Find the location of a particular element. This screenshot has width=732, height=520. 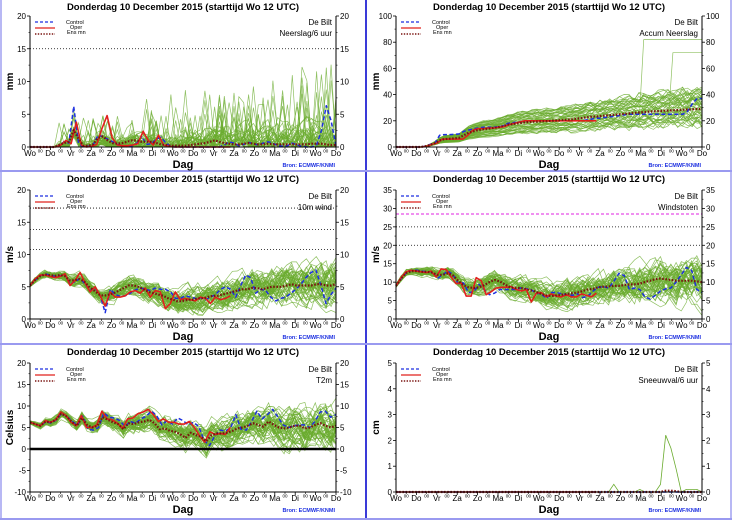

y-tick-label-right: 80 is located at coordinates (710, 42).